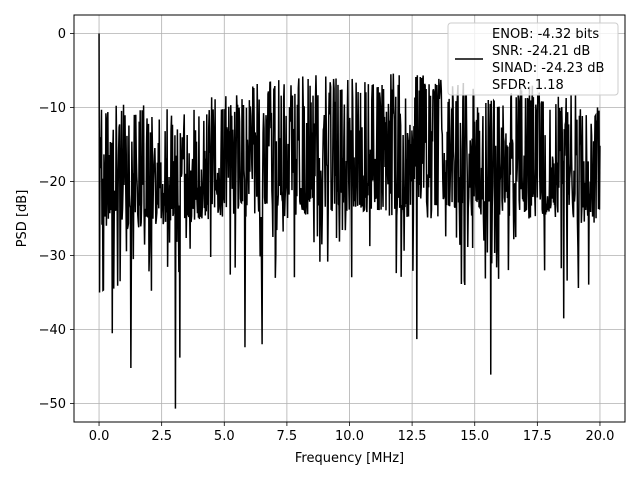  I want to click on x-tick-label: 5.0, so click(224, 436).